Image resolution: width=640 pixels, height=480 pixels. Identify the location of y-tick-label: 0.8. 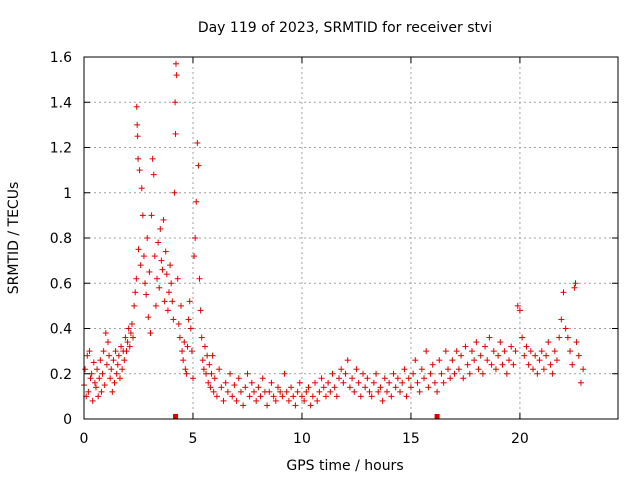
(61, 239).